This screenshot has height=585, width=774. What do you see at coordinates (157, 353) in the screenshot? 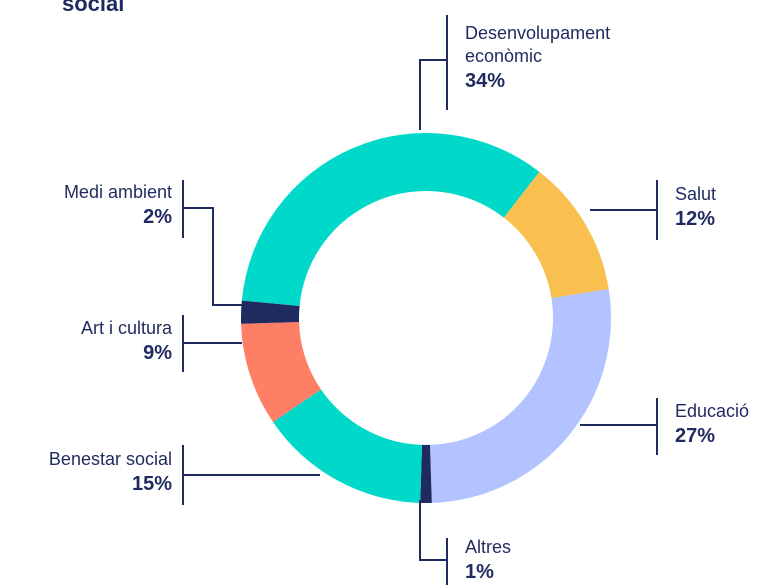
I see `value-label: 9%` at bounding box center [157, 353].